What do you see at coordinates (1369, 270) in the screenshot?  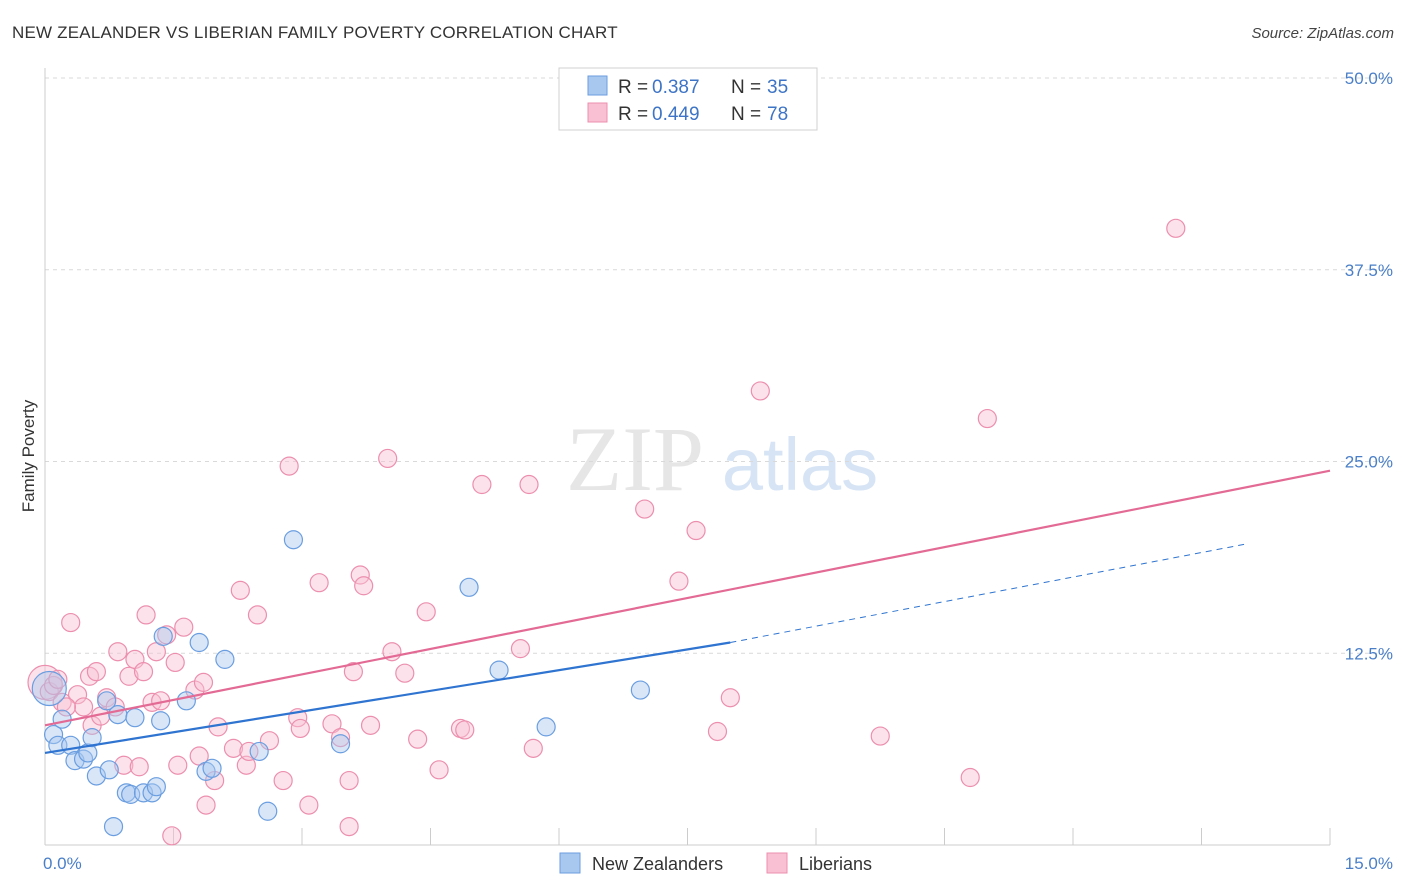 I see `y-tick-label-1: 37.5%` at bounding box center [1369, 270].